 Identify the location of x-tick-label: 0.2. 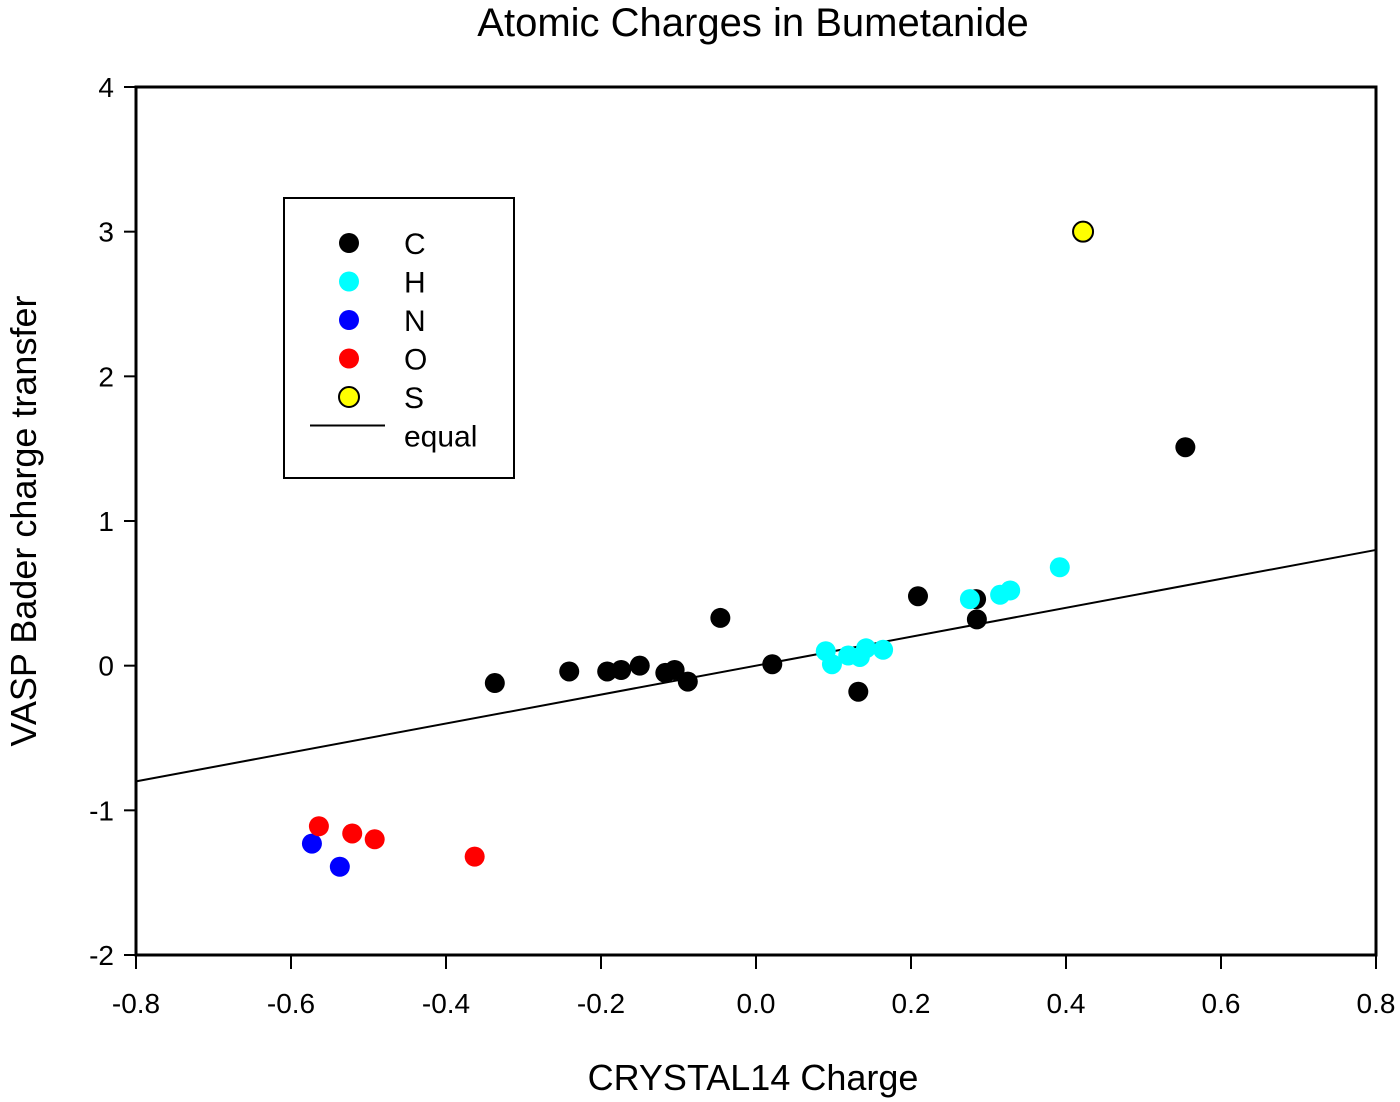
(911, 1003).